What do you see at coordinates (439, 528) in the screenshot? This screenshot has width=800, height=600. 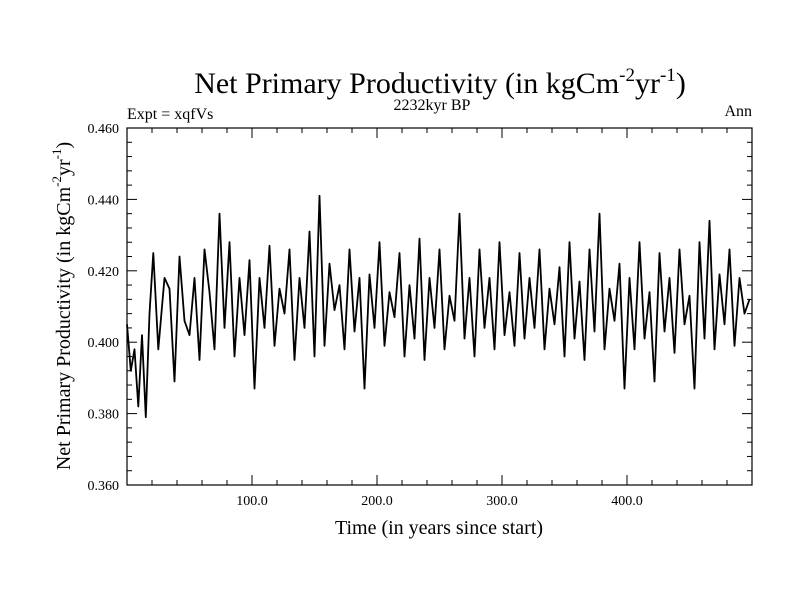 I see `x-axis-label: Time (in years since start)` at bounding box center [439, 528].